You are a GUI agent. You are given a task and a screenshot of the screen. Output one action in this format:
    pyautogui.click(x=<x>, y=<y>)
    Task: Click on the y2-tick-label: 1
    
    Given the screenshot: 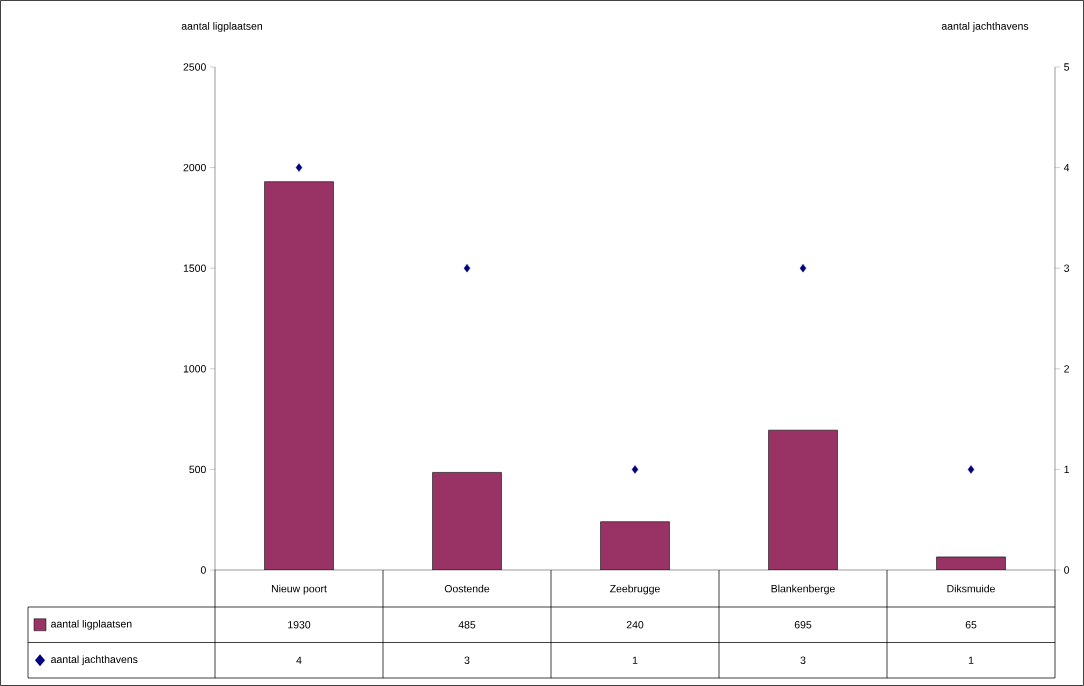 What is the action you would take?
    pyautogui.click(x=1066, y=469)
    